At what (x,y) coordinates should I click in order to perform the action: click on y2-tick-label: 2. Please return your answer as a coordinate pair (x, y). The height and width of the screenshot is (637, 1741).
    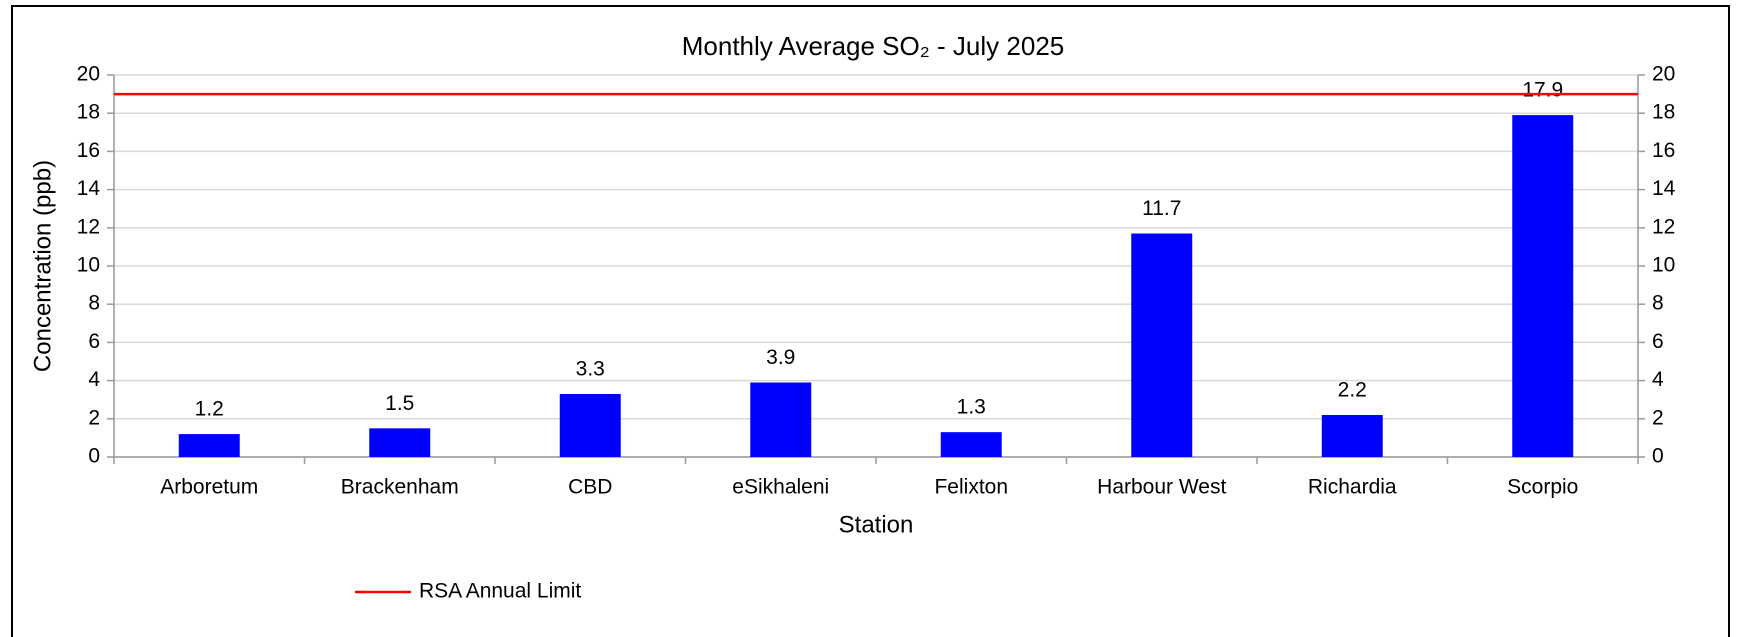
    Looking at the image, I should click on (1658, 417).